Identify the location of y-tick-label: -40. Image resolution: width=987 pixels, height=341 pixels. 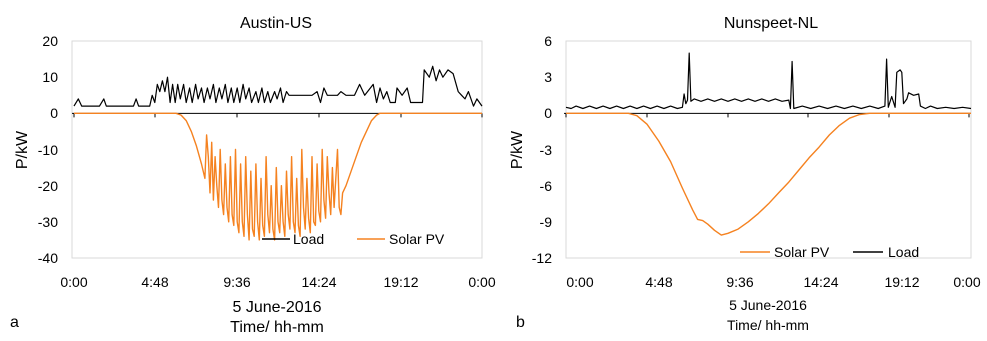
(48, 258).